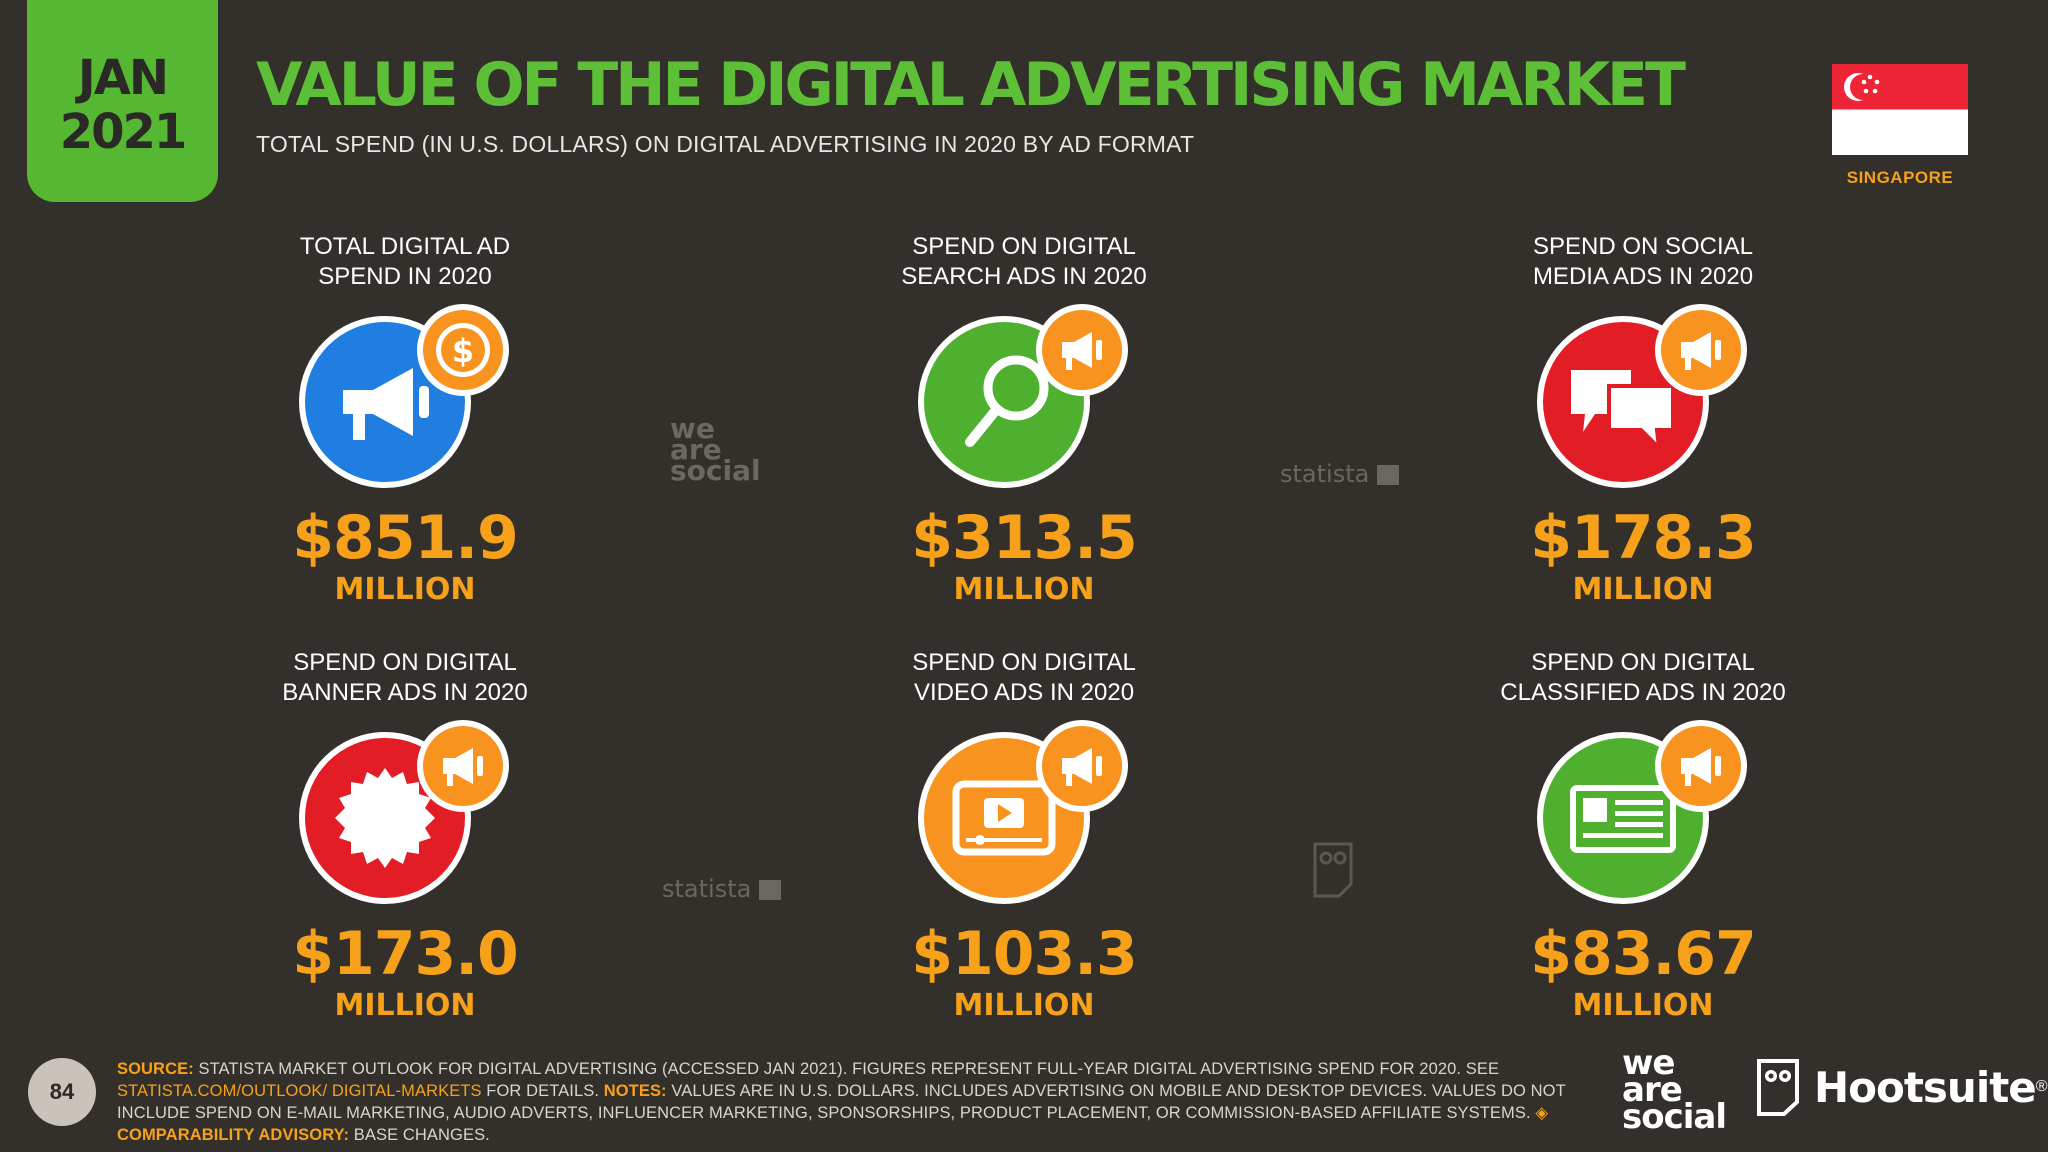 This screenshot has height=1152, width=2048. I want to click on owl-icon, so click(1778, 1087).